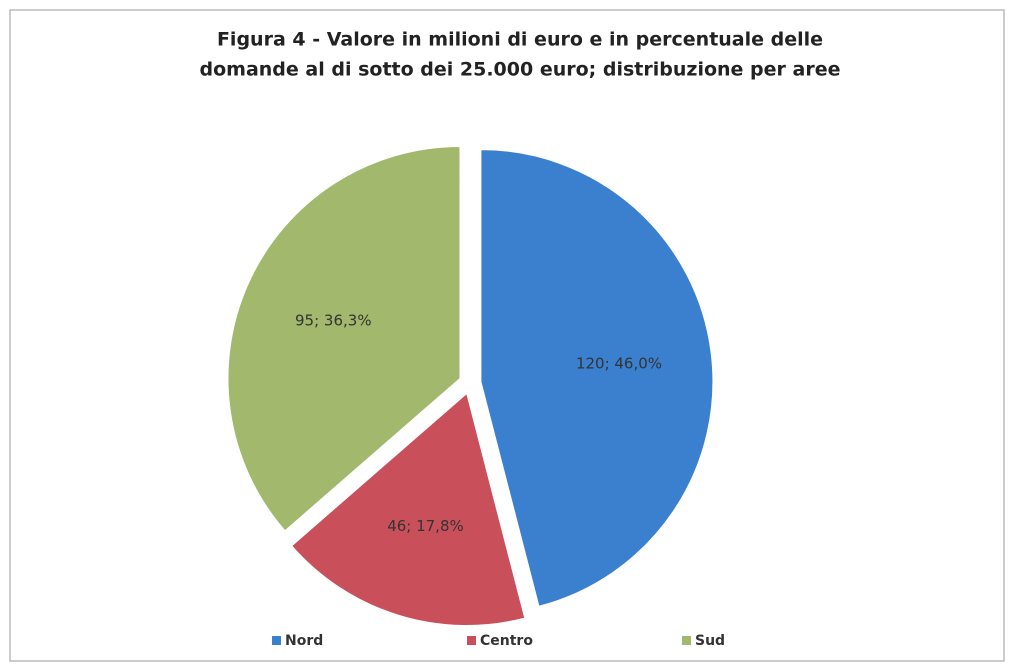  What do you see at coordinates (506, 641) in the screenshot?
I see `legend-label: Centro` at bounding box center [506, 641].